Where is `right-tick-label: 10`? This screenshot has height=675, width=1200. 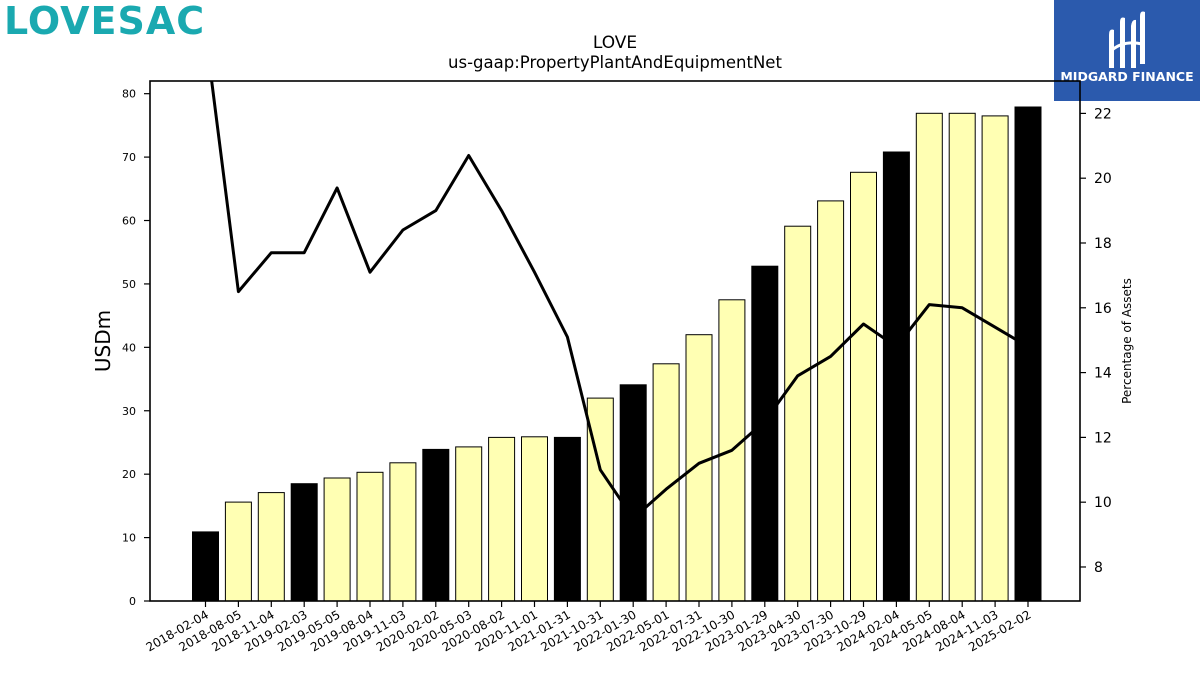
right-tick-label: 10 is located at coordinates (1103, 503).